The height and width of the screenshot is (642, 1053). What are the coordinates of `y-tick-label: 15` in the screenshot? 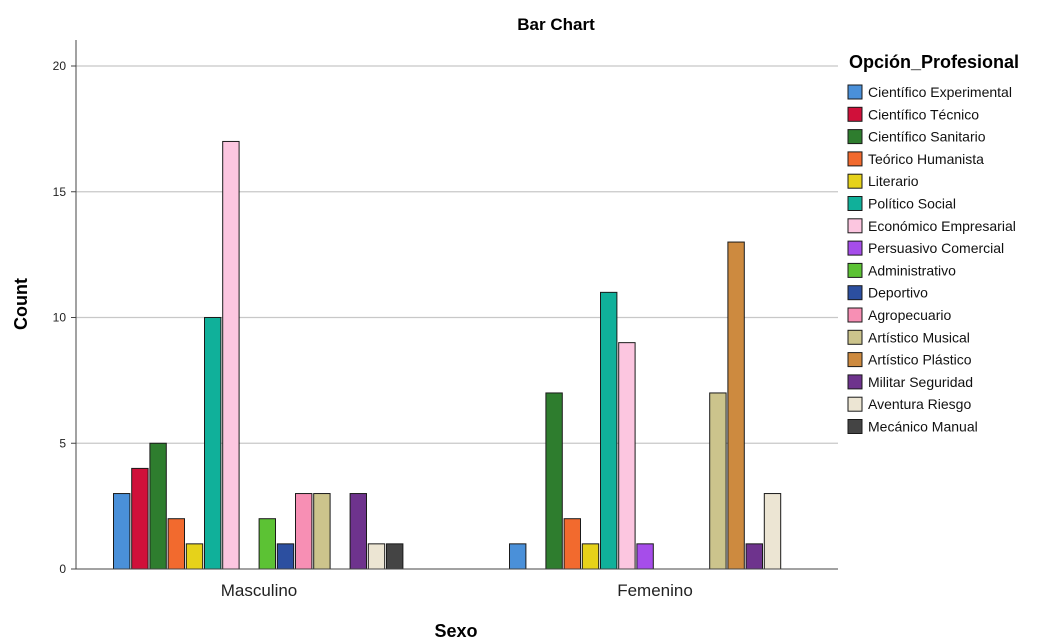 It's located at (60, 192).